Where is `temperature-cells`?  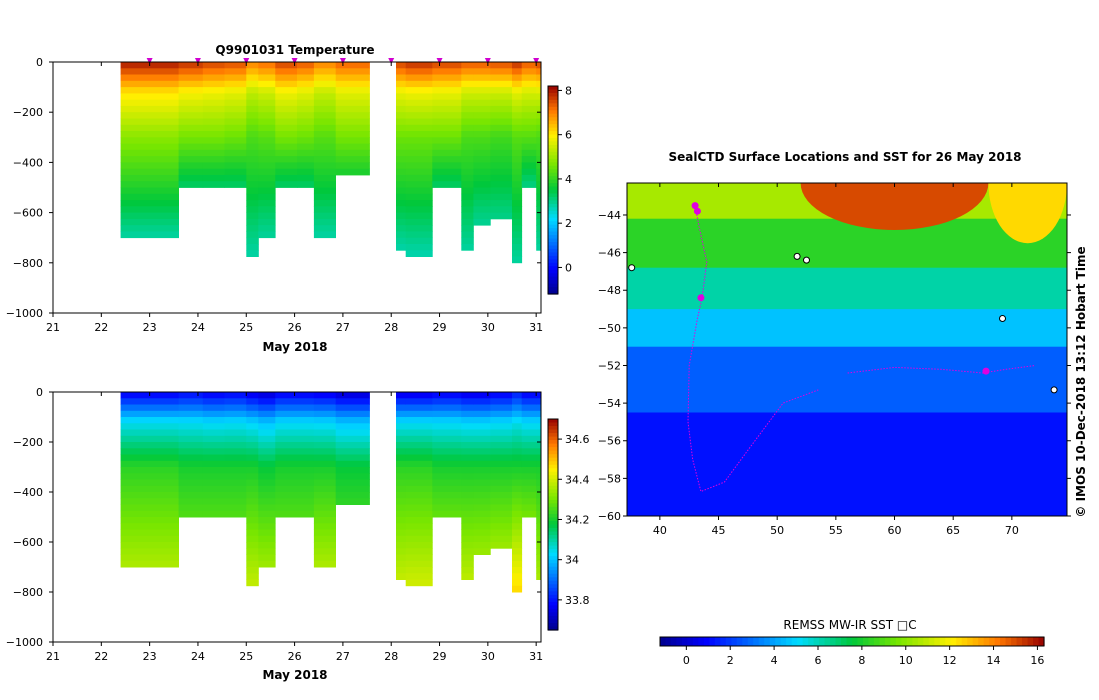 temperature-cells is located at coordinates (331, 163).